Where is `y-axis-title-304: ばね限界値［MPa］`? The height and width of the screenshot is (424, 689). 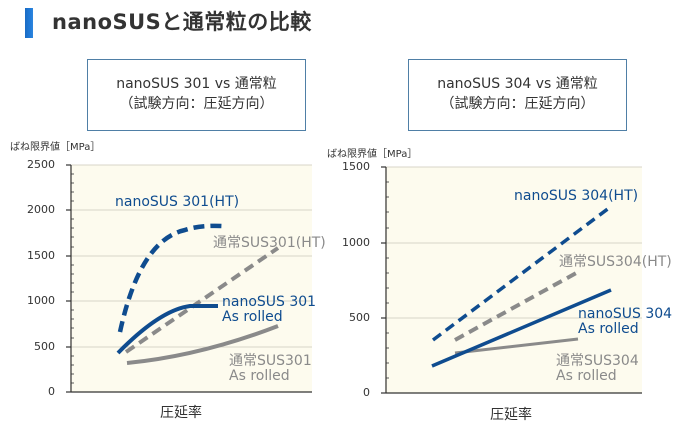 y-axis-title-304: ばね限界値［MPa］ is located at coordinates (372, 154).